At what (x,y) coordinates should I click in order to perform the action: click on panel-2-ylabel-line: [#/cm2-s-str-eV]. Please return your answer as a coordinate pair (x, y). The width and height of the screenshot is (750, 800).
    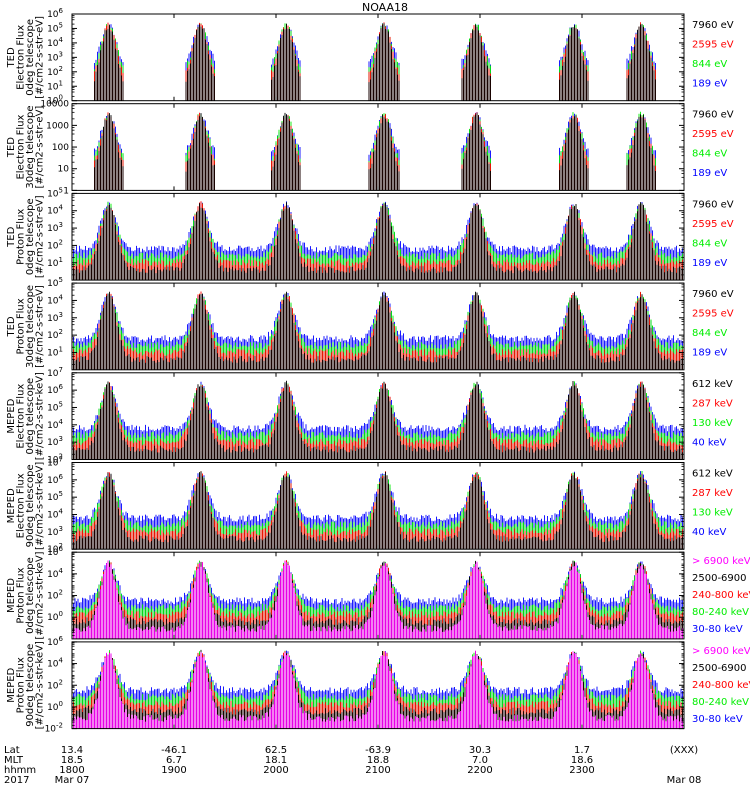
    Looking at the image, I should click on (40, 147).